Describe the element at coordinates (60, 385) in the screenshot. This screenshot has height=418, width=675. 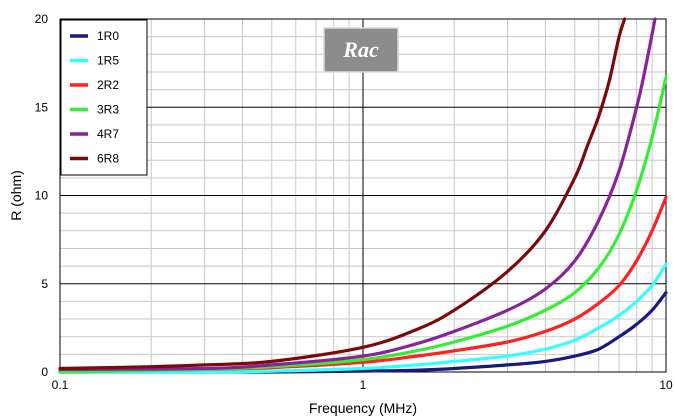
I see `x-tick-label: 0.1` at that location.